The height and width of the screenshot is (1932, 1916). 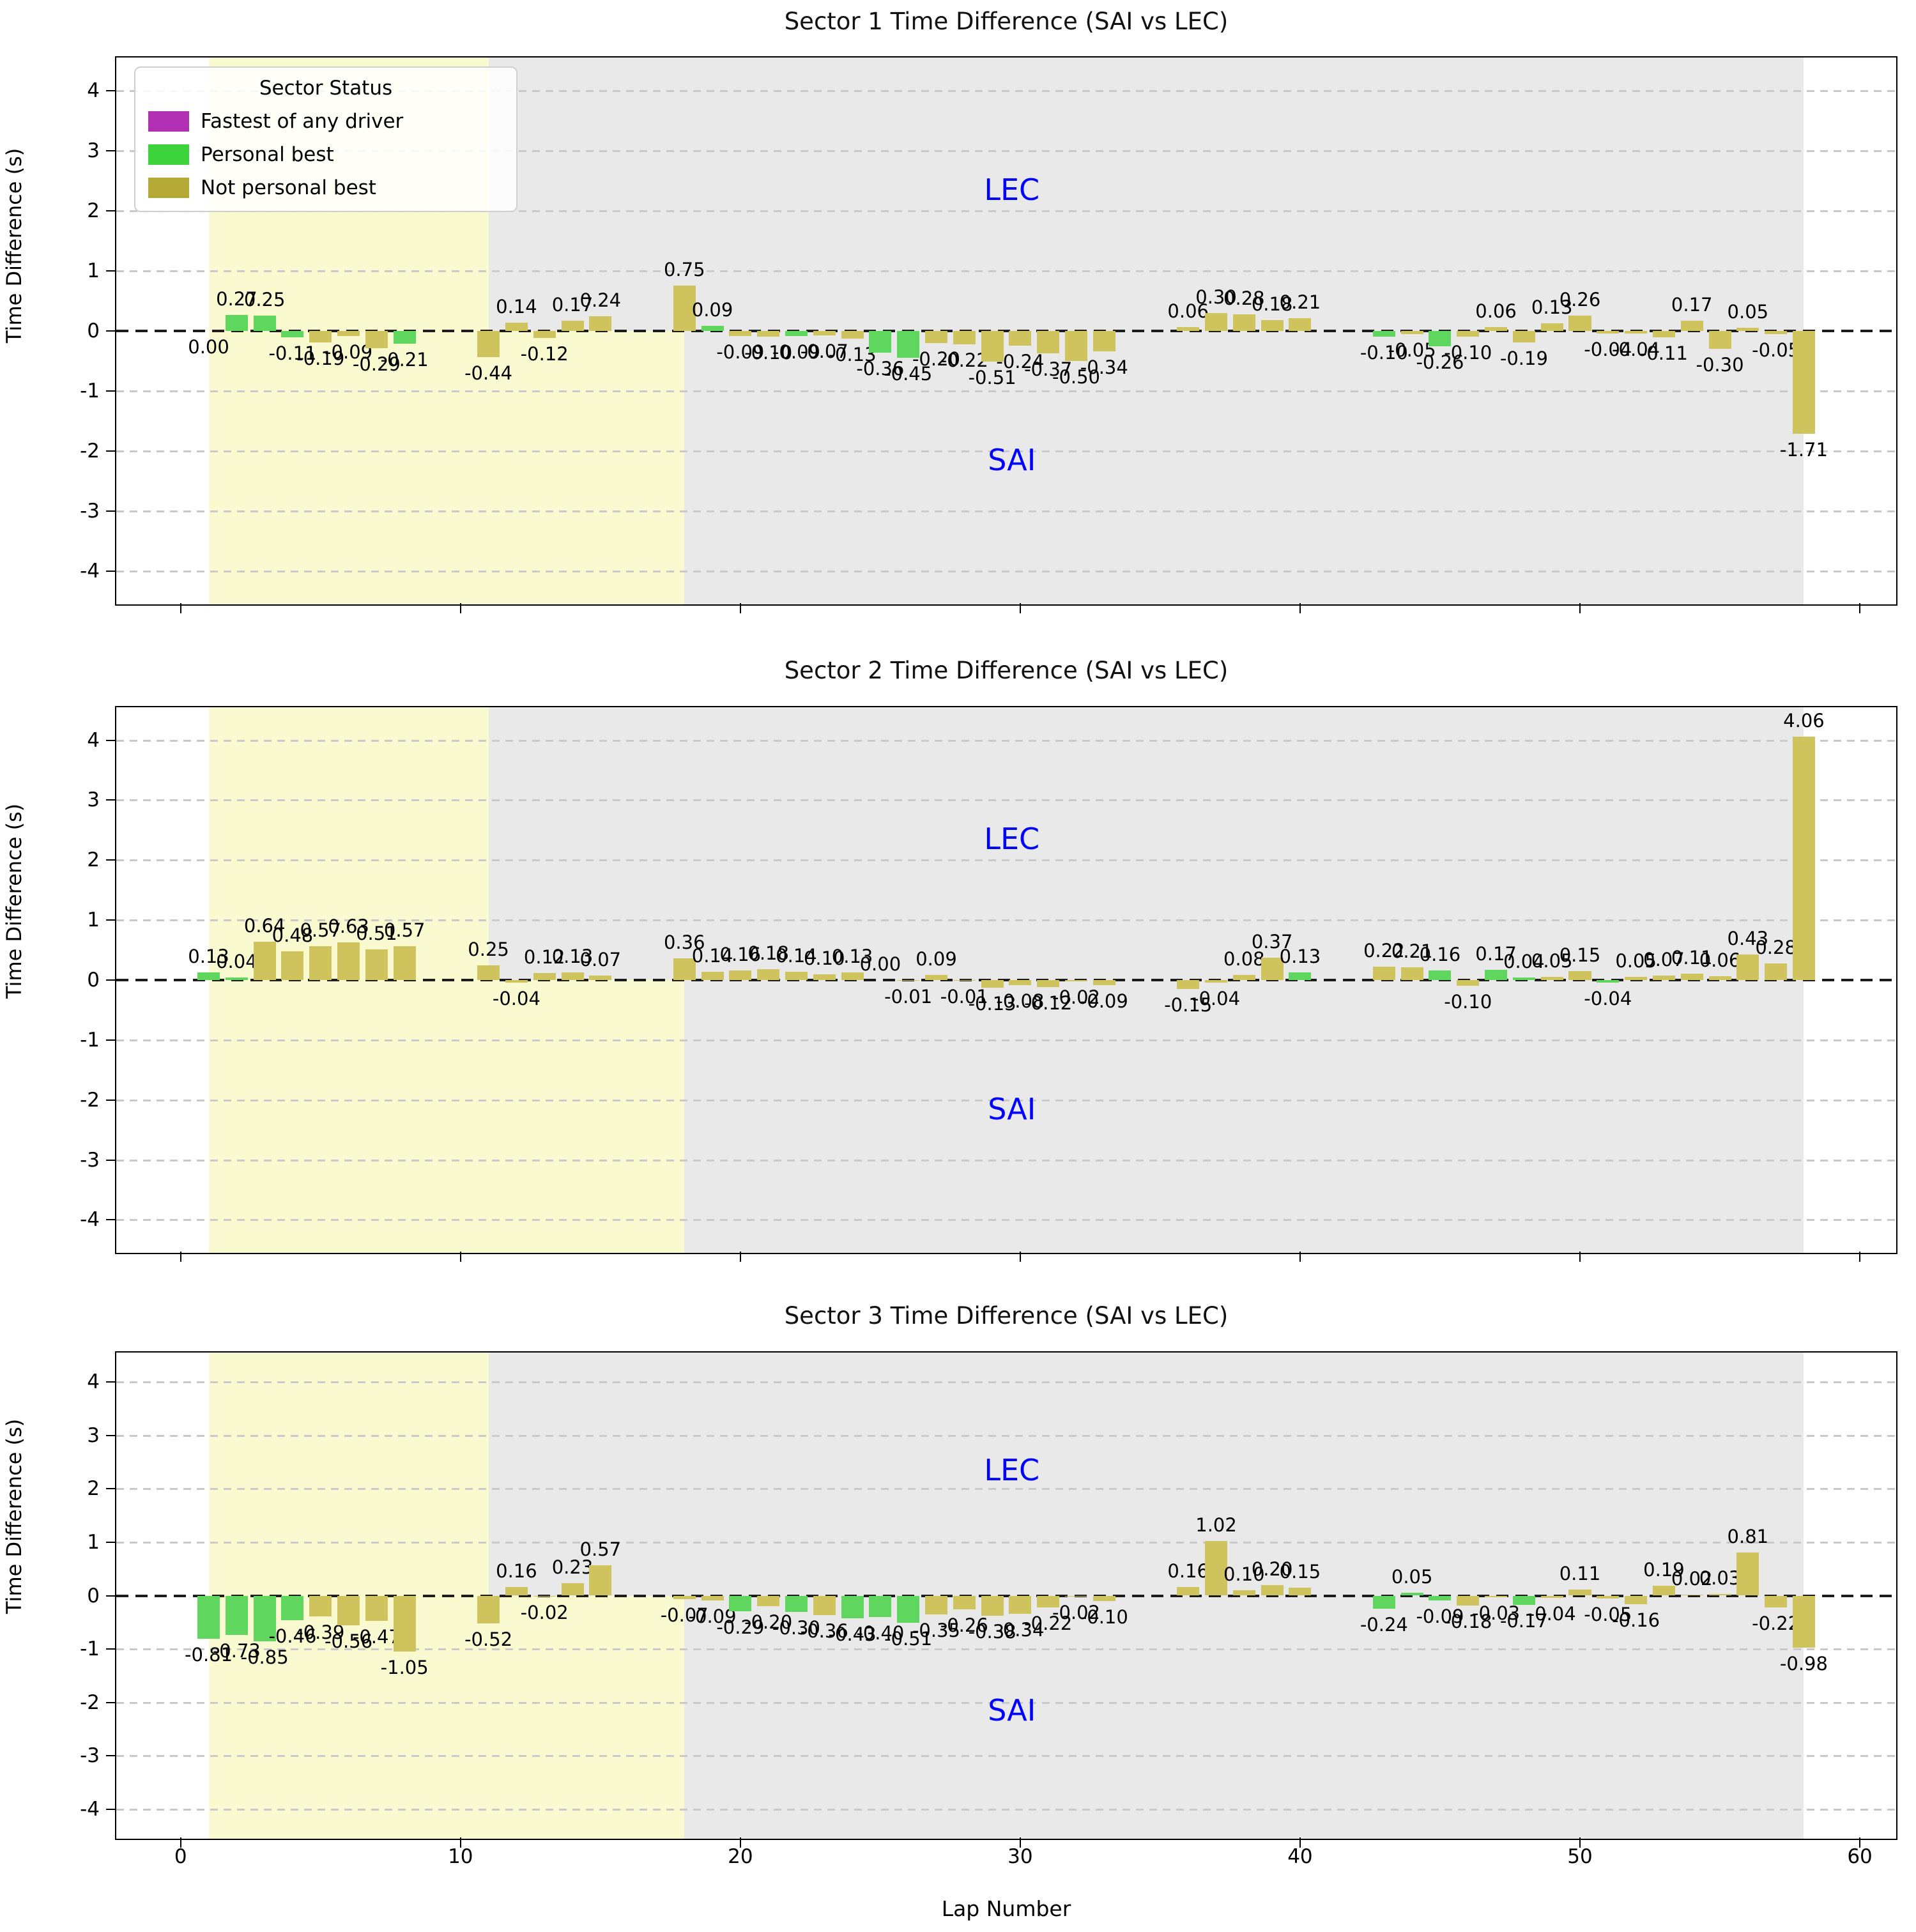 What do you see at coordinates (1468, 1002) in the screenshot?
I see `bar-label-lap-46: -0.10` at bounding box center [1468, 1002].